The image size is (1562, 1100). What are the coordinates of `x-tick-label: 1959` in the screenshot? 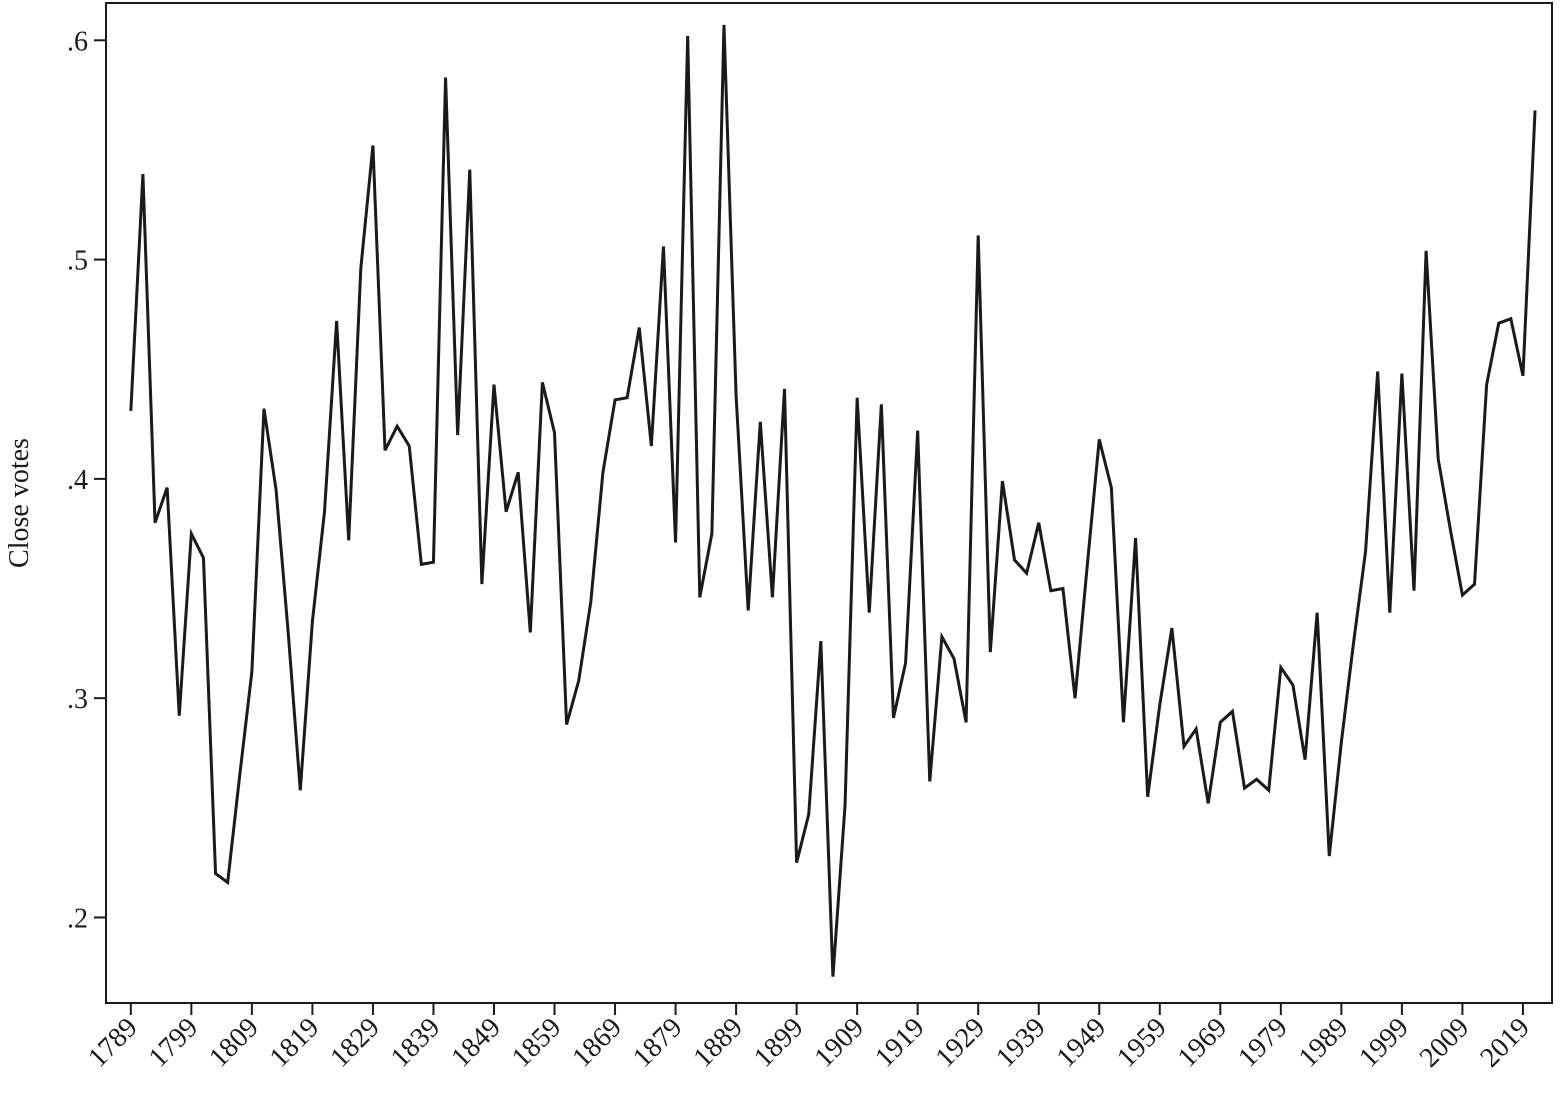 It's located at (1142, 1043).